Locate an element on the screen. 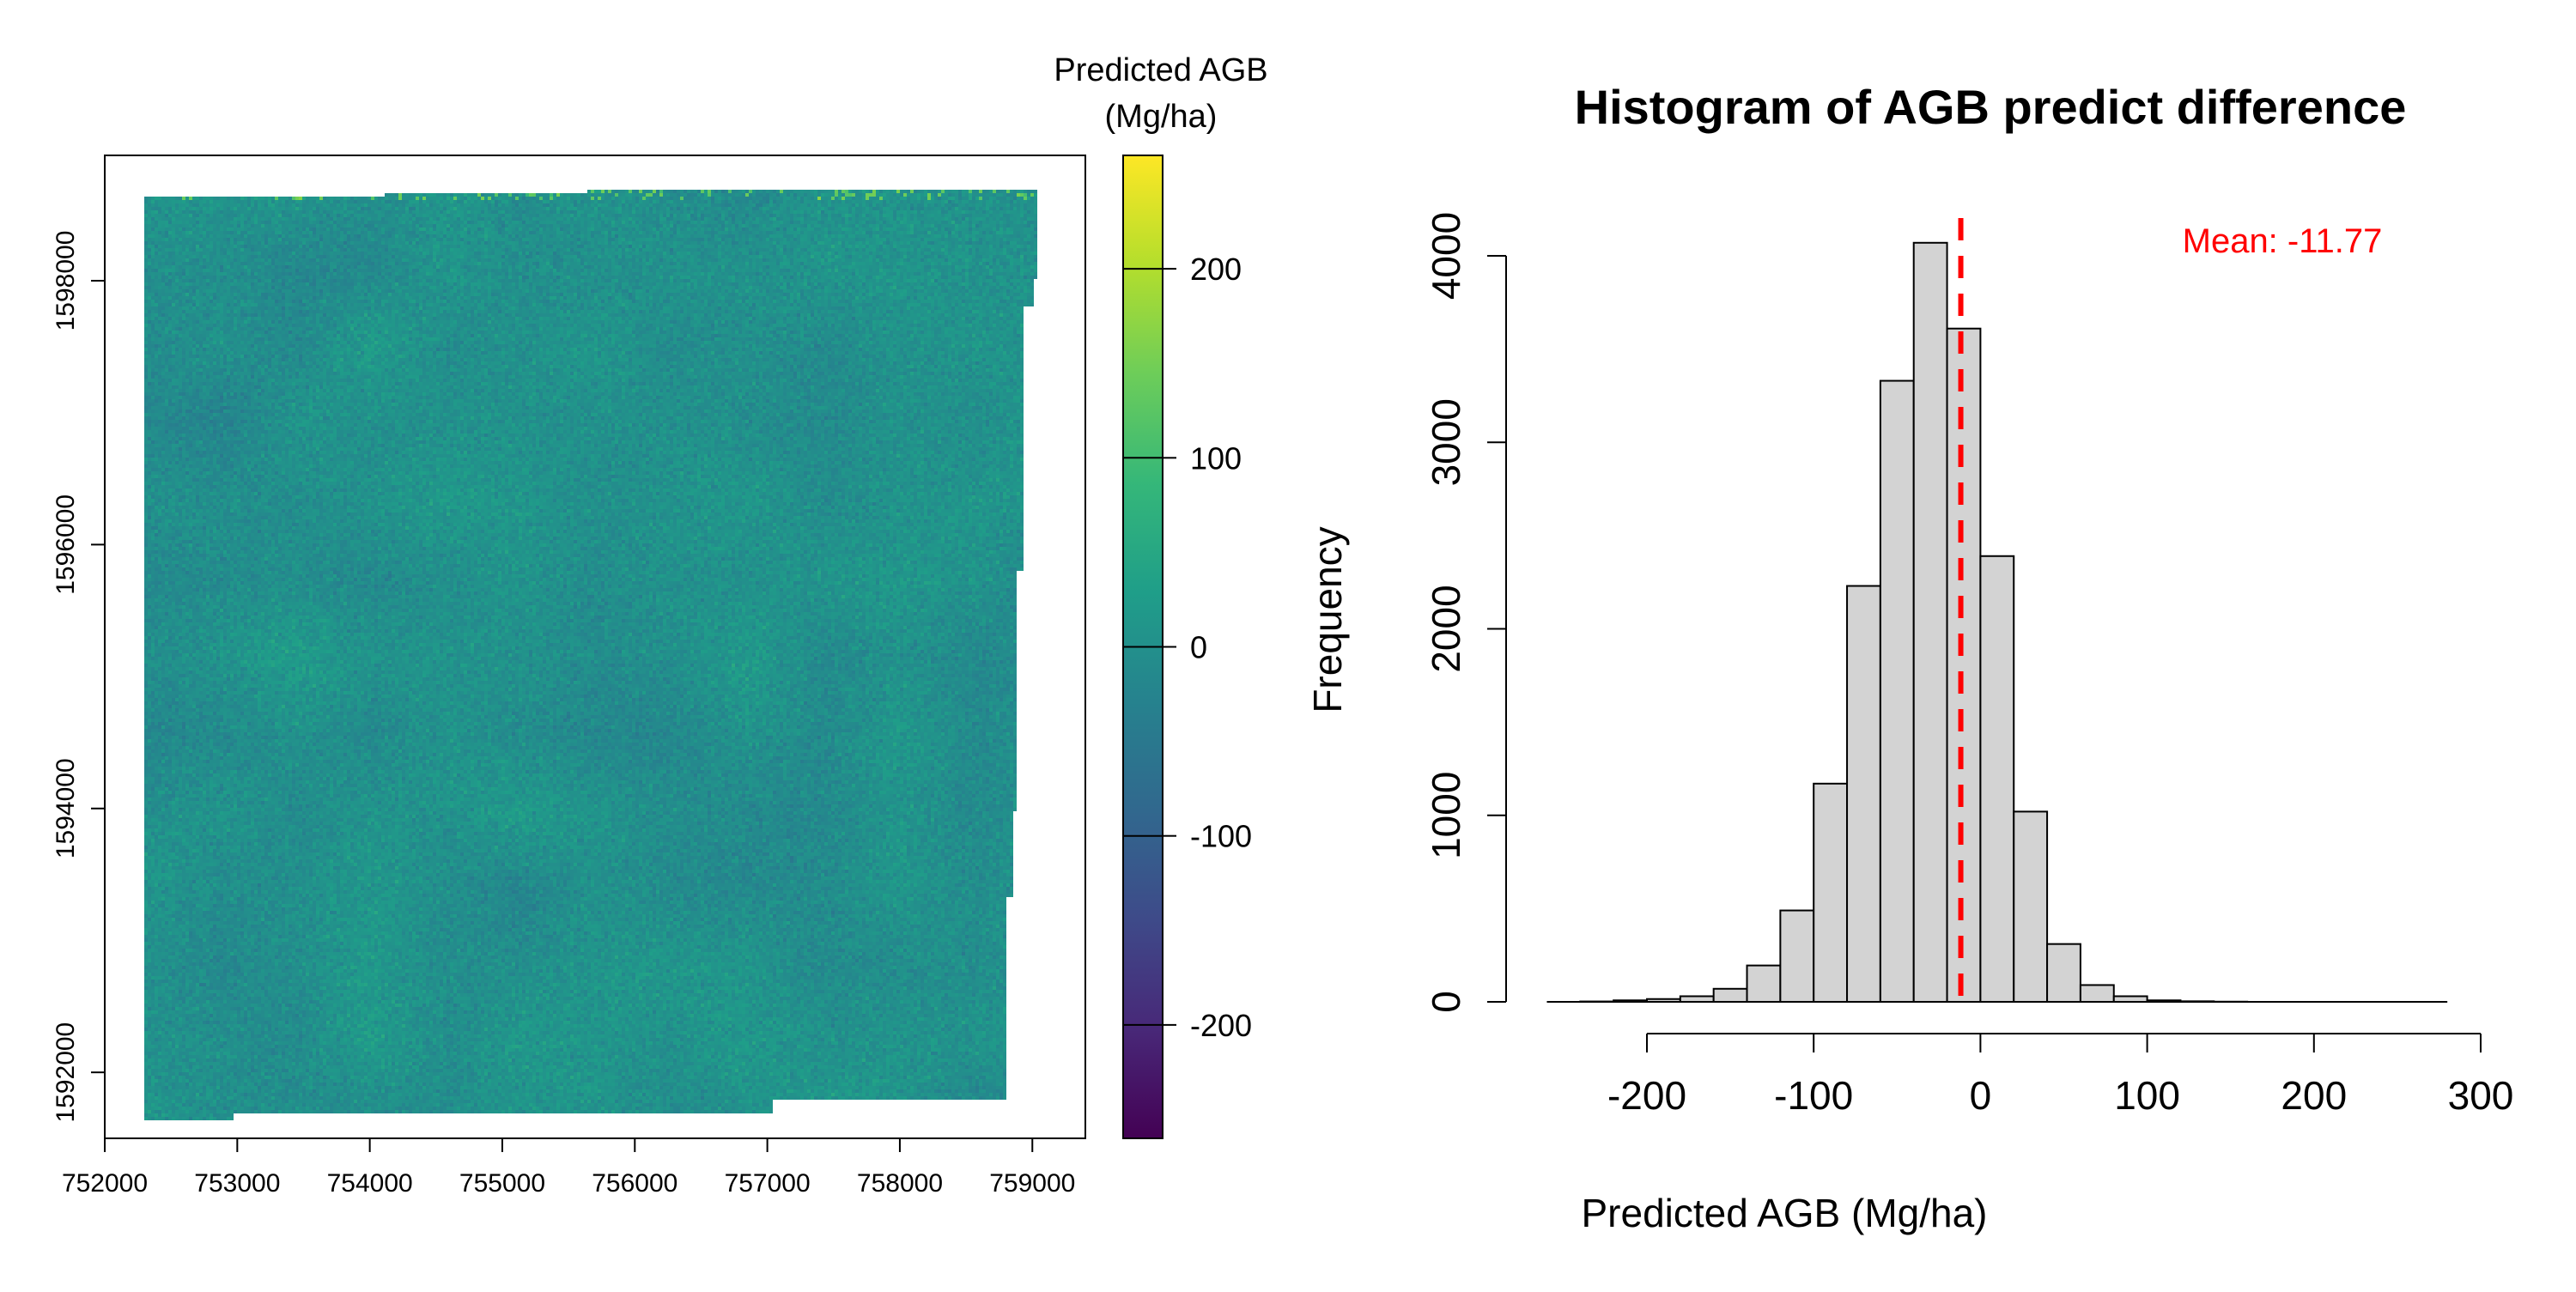 This screenshot has width=2576, height=1292. map-x-tick-label: 752000 is located at coordinates (105, 1183).